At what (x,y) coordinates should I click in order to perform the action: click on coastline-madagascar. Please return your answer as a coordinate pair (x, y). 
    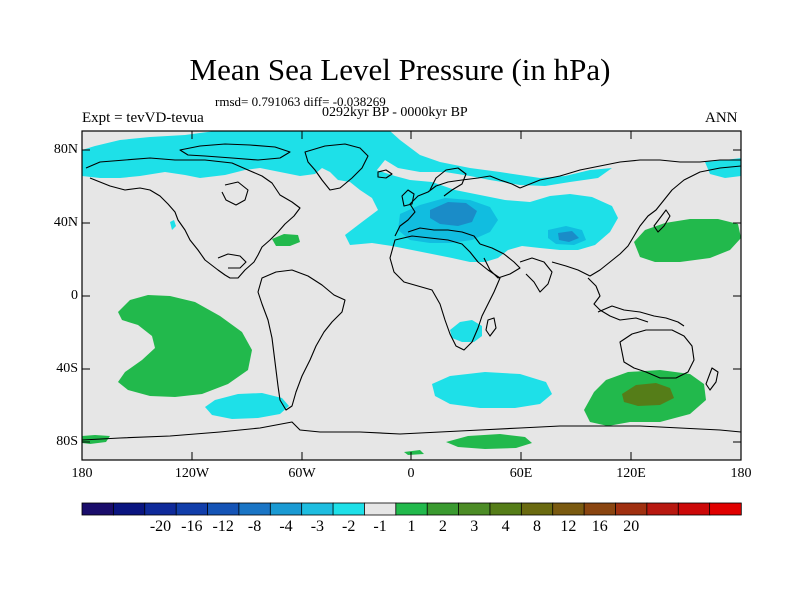
    Looking at the image, I should click on (491, 327).